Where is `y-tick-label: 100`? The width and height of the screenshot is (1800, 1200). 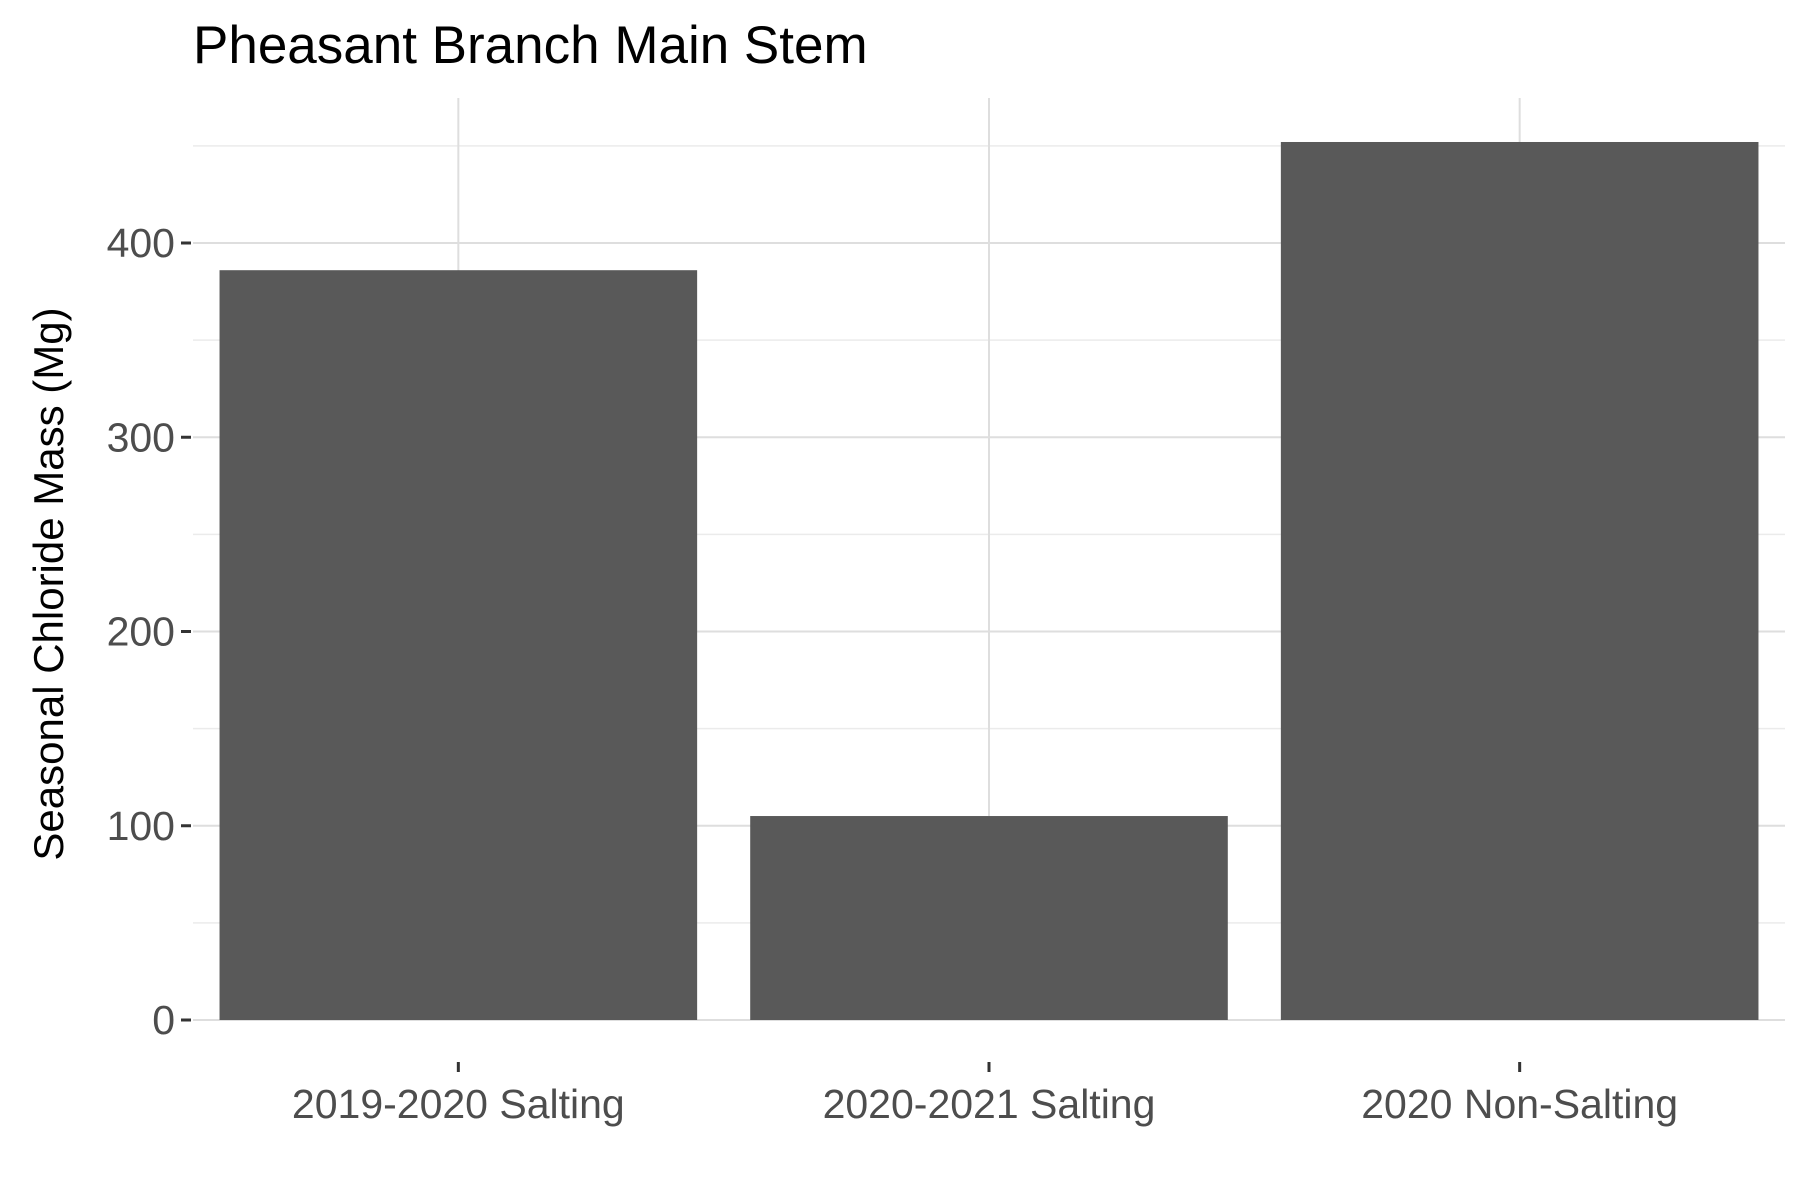 y-tick-label: 100 is located at coordinates (141, 826).